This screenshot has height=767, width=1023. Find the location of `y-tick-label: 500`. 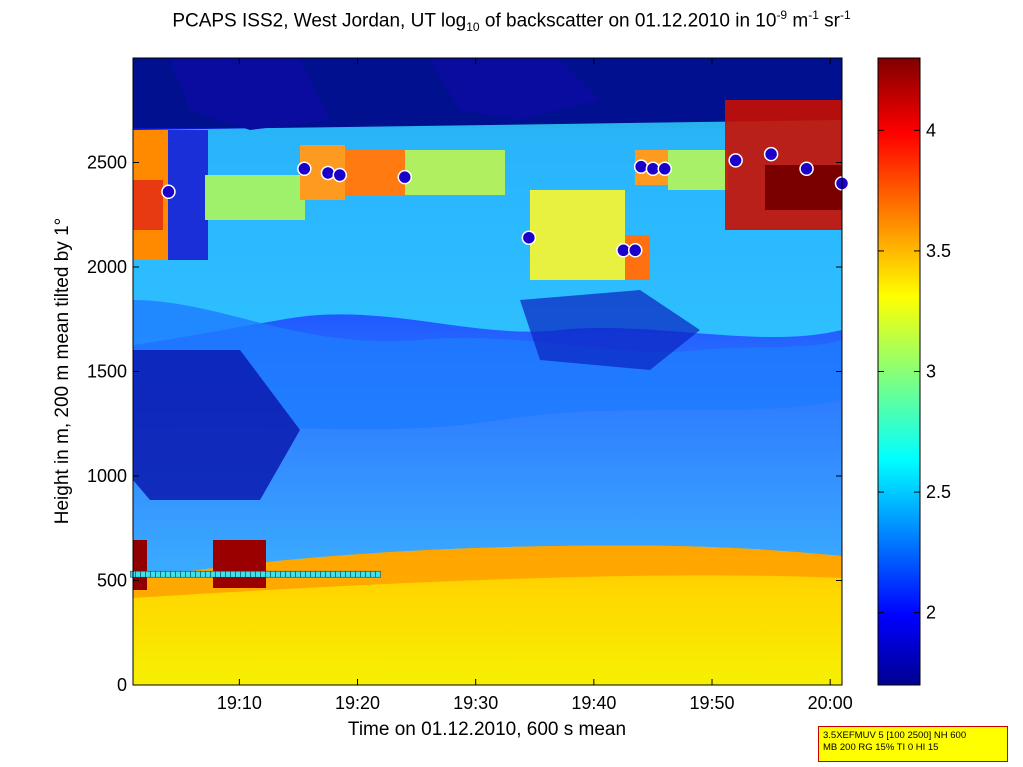

y-tick-label: 500 is located at coordinates (112, 581).